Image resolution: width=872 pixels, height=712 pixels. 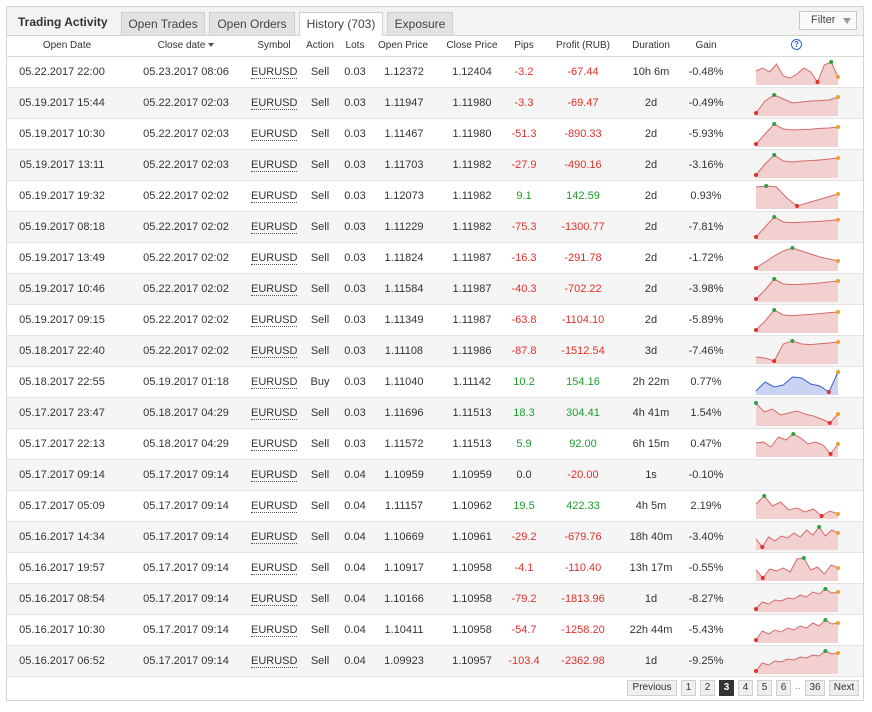 I want to click on profit-cell: -2362.98, so click(x=583, y=661).